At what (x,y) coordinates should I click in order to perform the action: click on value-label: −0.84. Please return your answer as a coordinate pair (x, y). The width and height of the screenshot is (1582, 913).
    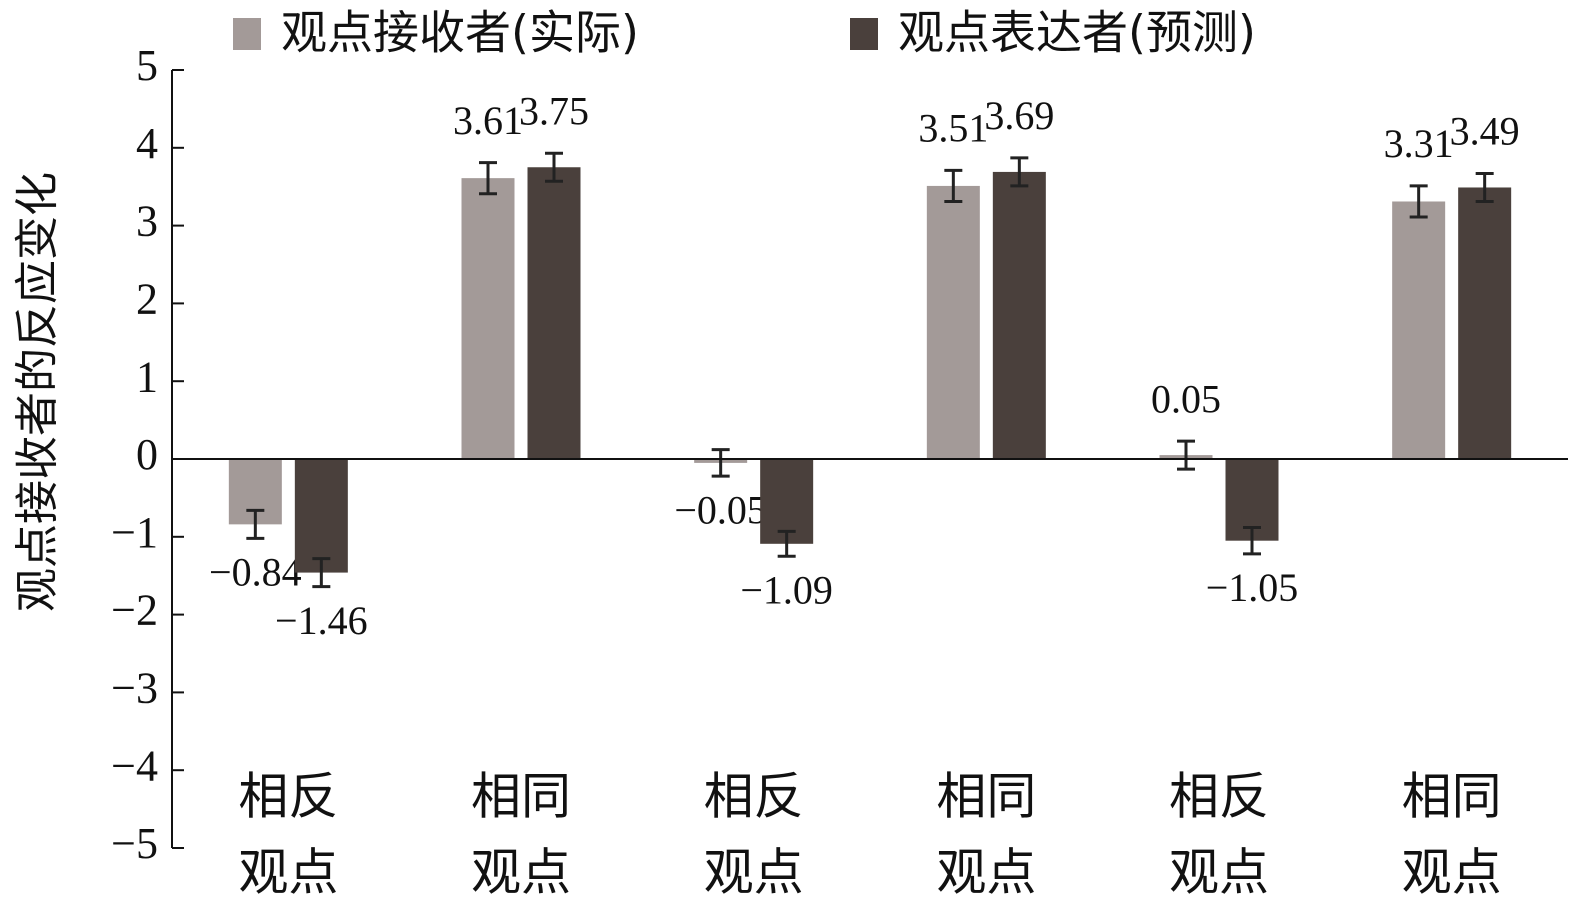
    Looking at the image, I should click on (255, 572).